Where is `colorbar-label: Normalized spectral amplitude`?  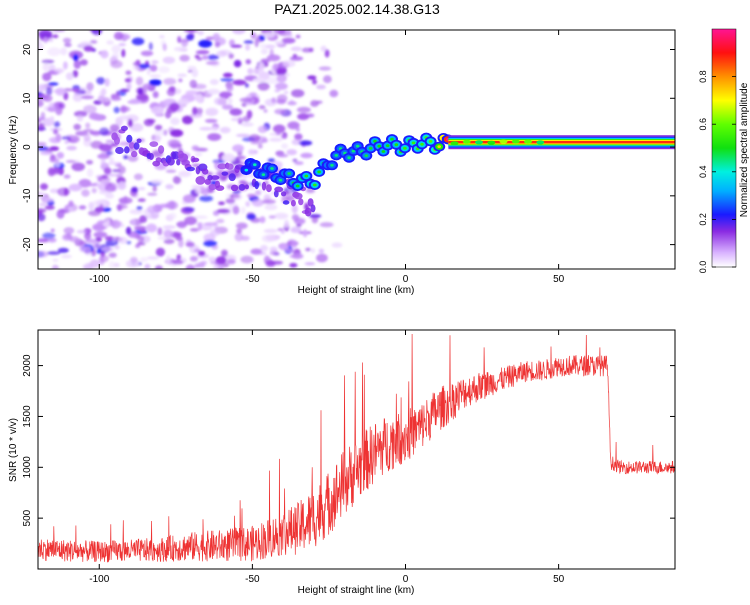 colorbar-label: Normalized spectral amplitude is located at coordinates (744, 149).